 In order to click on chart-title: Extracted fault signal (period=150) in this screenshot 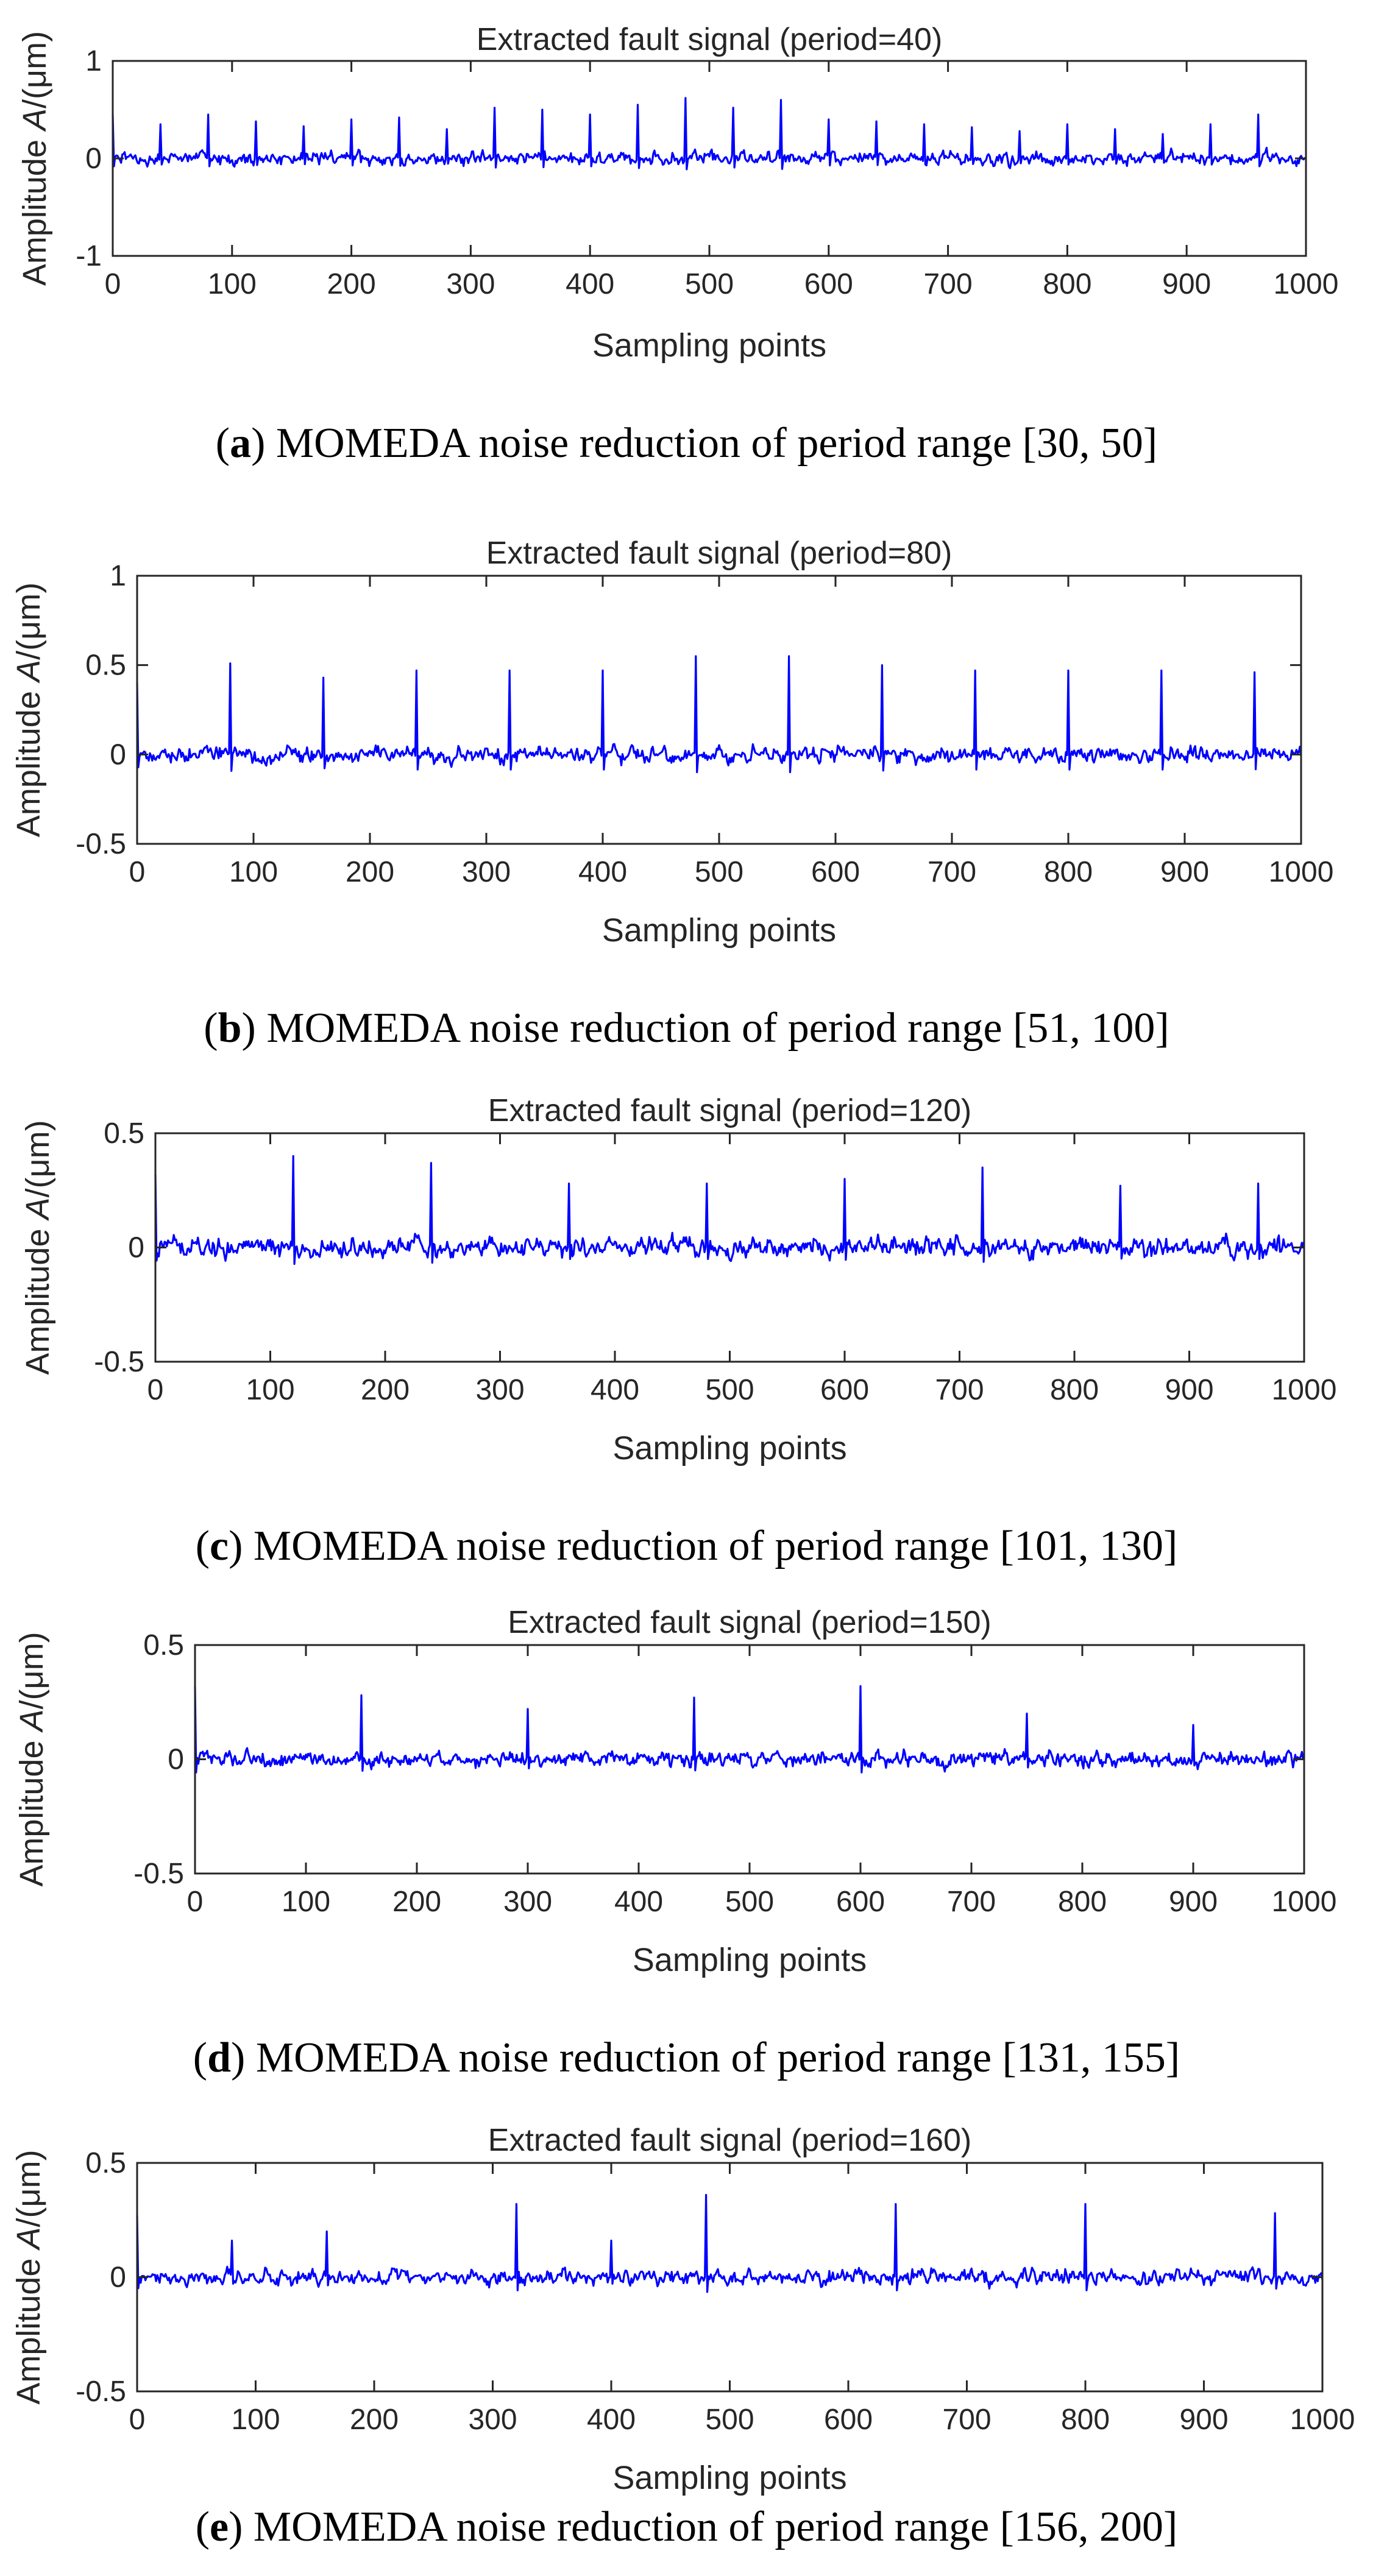, I will do `click(749, 1622)`.